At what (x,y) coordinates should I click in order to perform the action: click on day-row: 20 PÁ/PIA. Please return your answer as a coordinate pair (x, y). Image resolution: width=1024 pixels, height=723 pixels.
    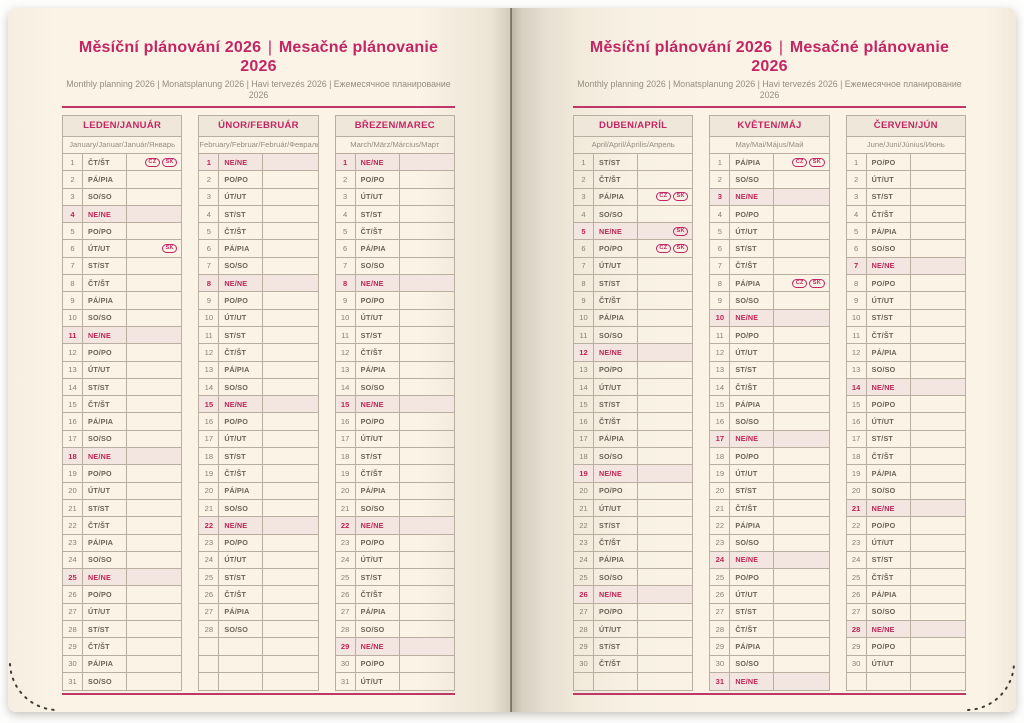
    Looking at the image, I should click on (394, 491).